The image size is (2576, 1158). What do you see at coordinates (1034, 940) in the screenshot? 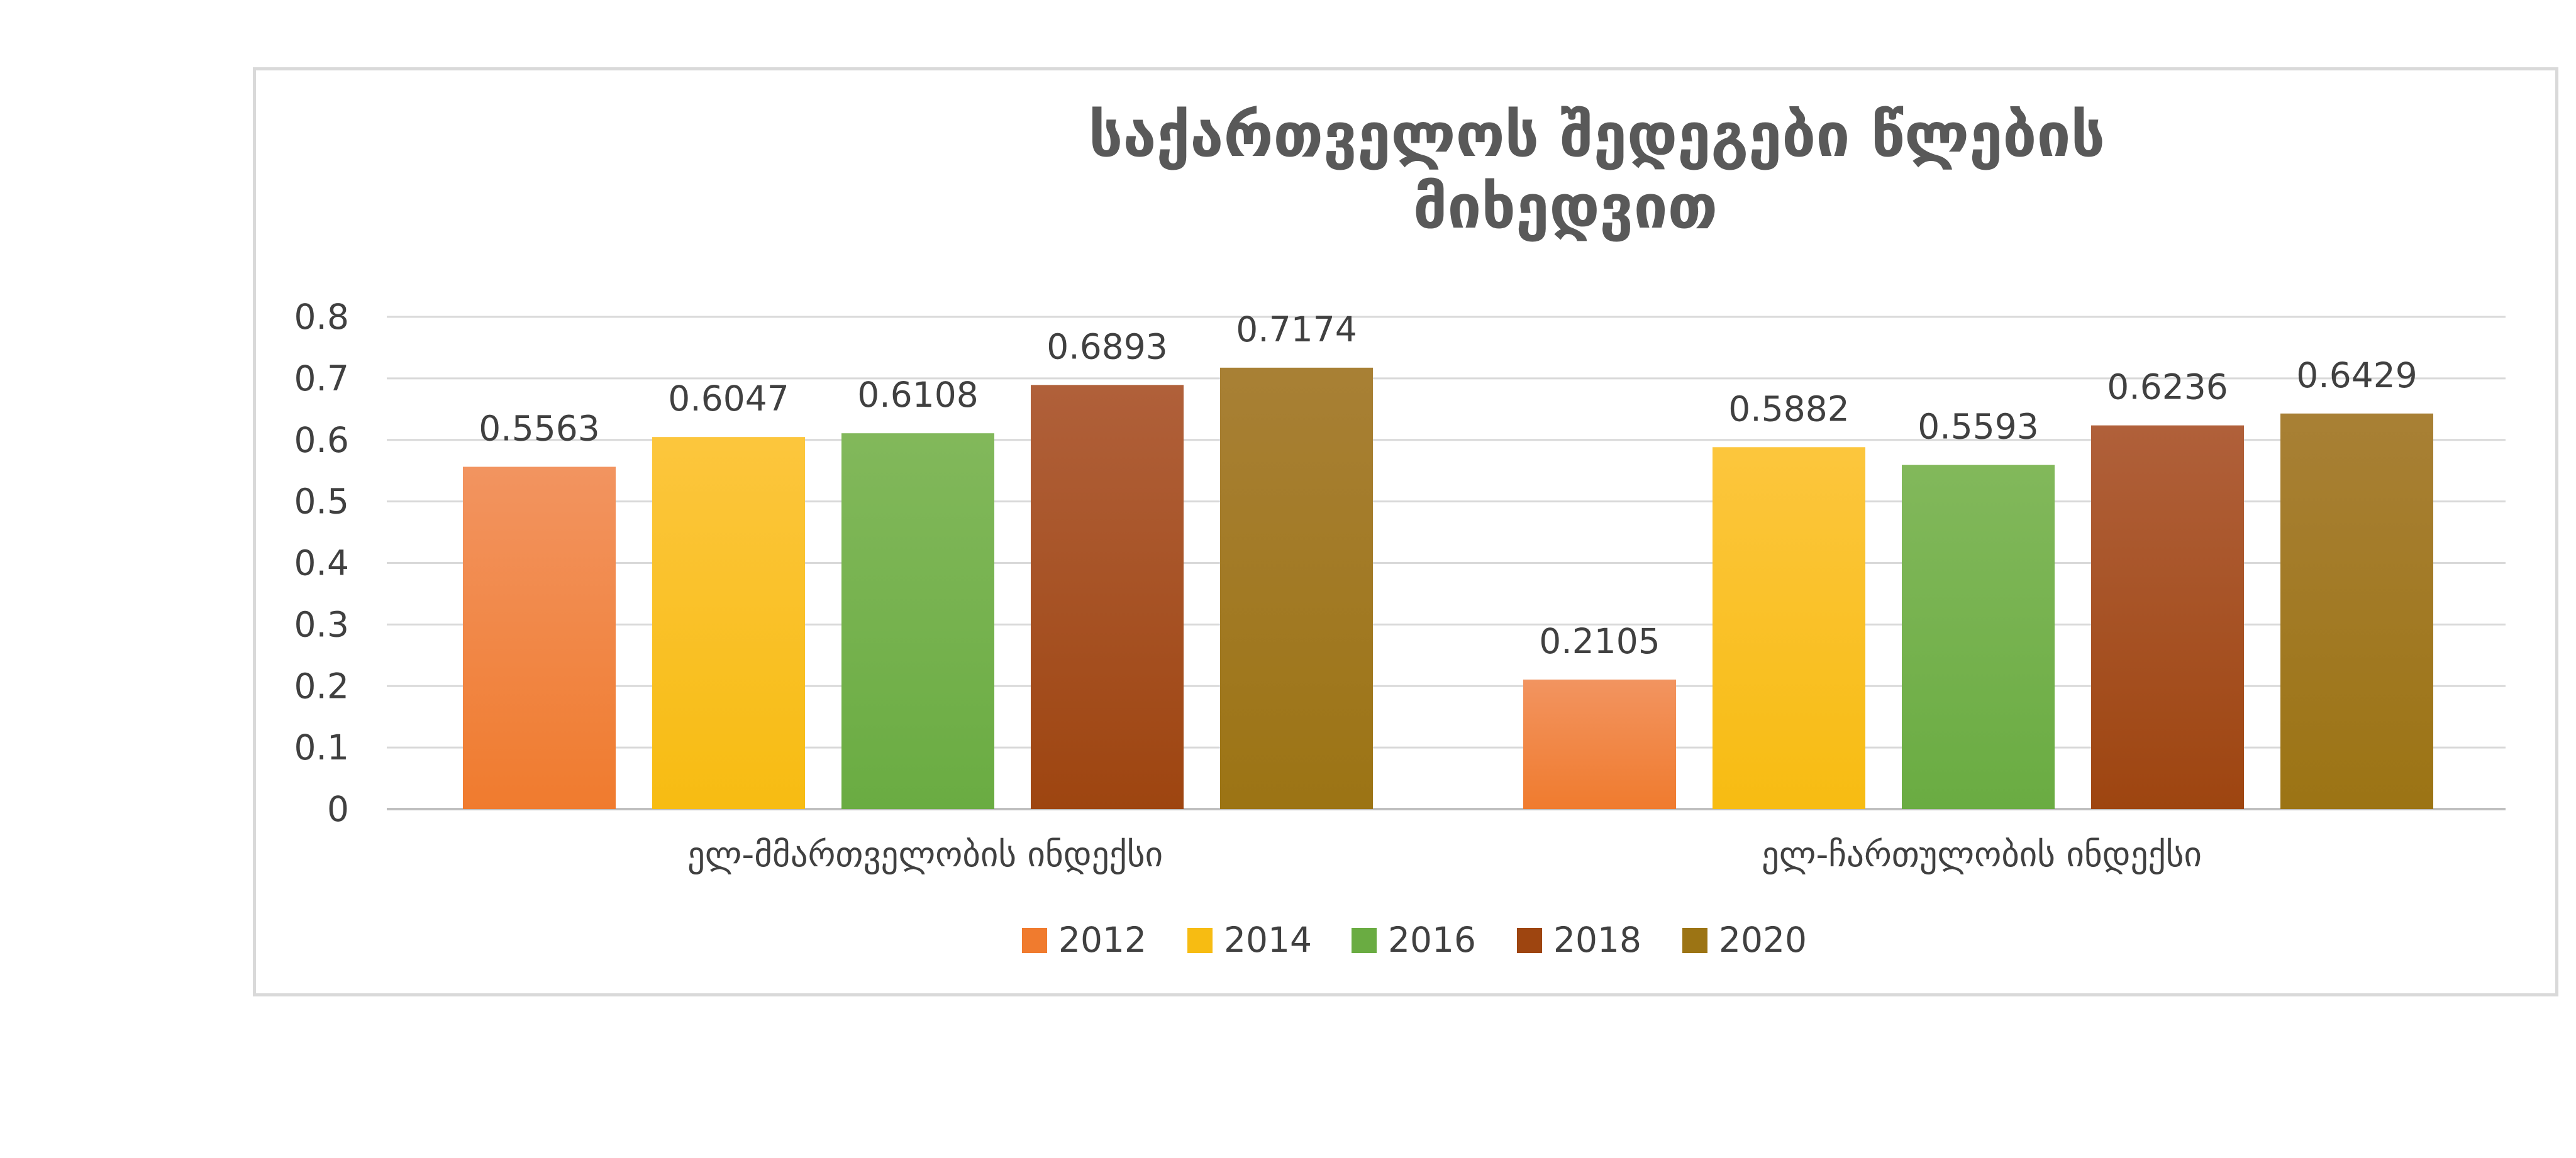
I see `legend-swatch-2012` at bounding box center [1034, 940].